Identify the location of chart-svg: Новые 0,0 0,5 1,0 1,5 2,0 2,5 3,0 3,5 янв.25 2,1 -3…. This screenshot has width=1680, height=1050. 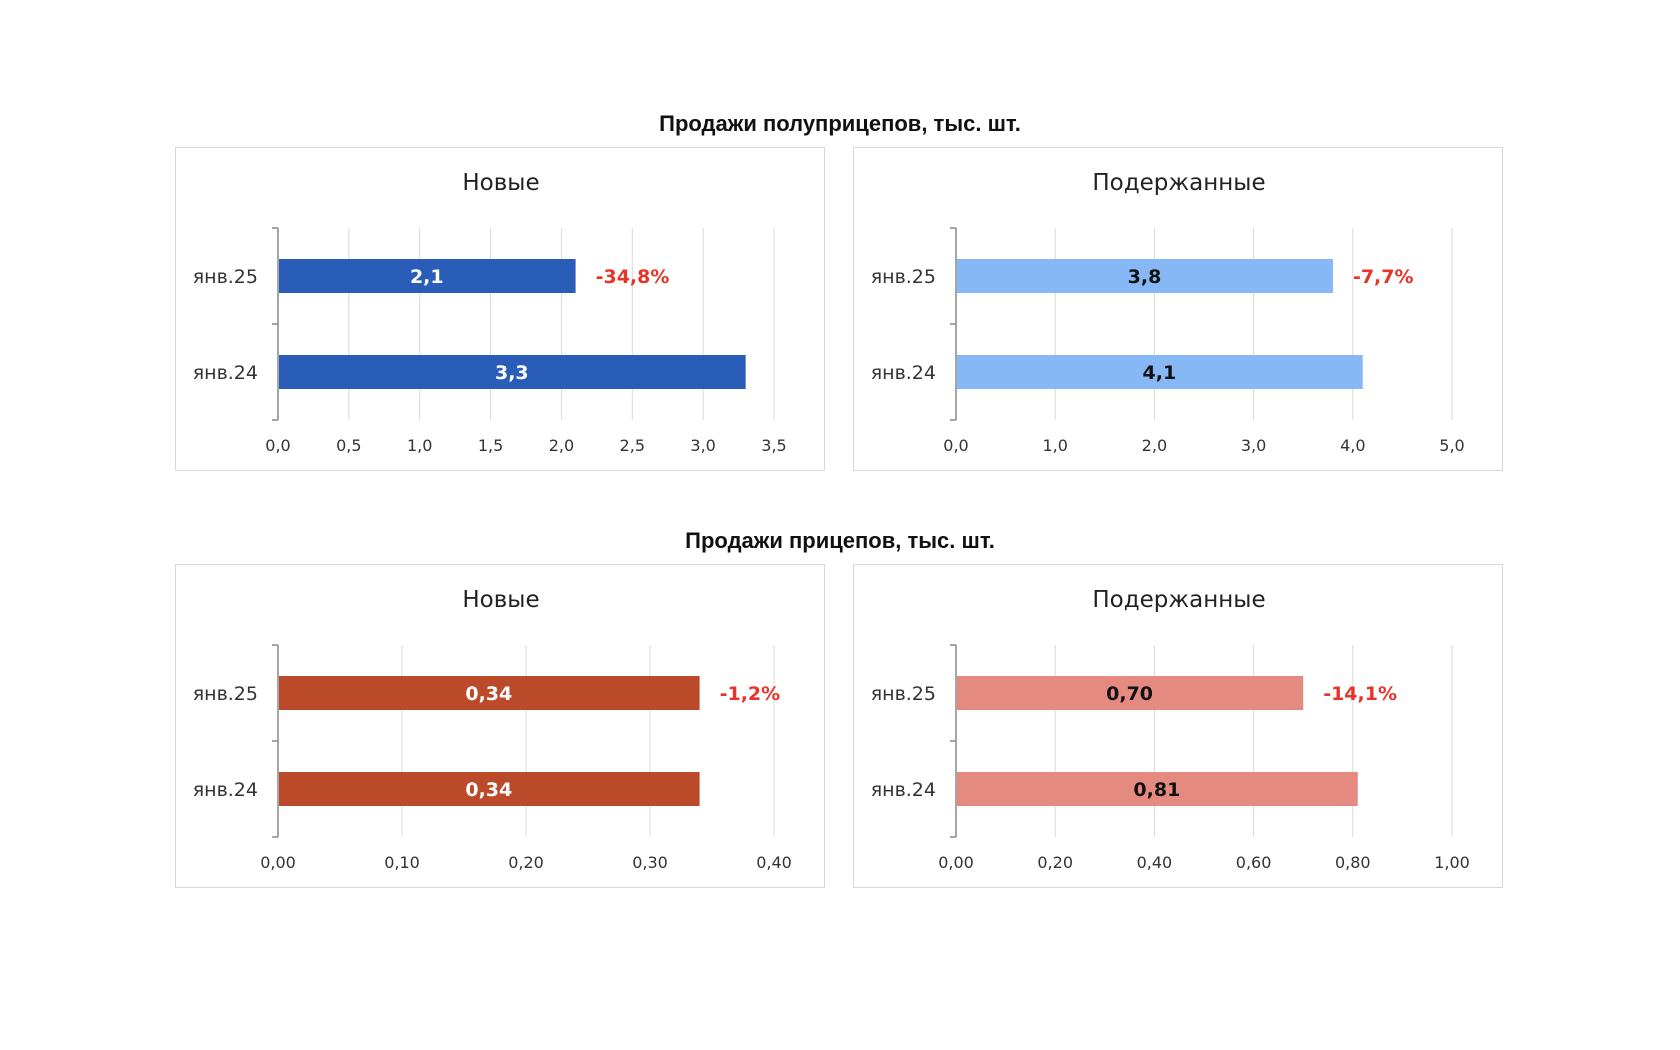
(490, 312).